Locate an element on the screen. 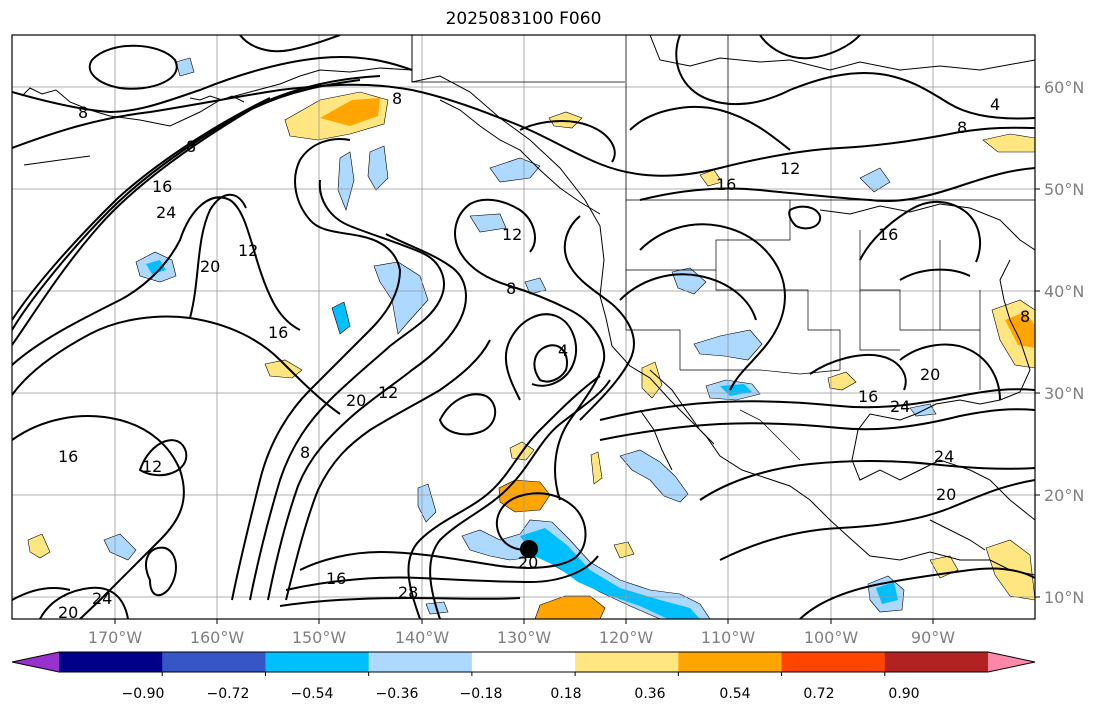 The width and height of the screenshot is (1105, 712). lon-label: 110°W is located at coordinates (728, 637).